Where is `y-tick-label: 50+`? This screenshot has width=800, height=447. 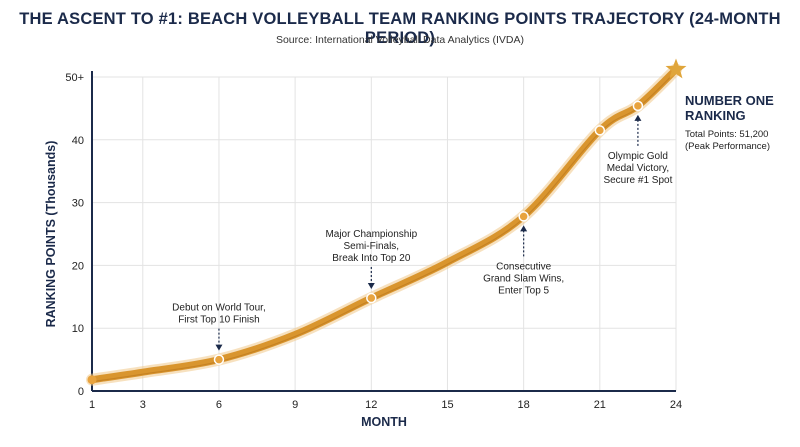
y-tick-label: 50+ is located at coordinates (74, 78).